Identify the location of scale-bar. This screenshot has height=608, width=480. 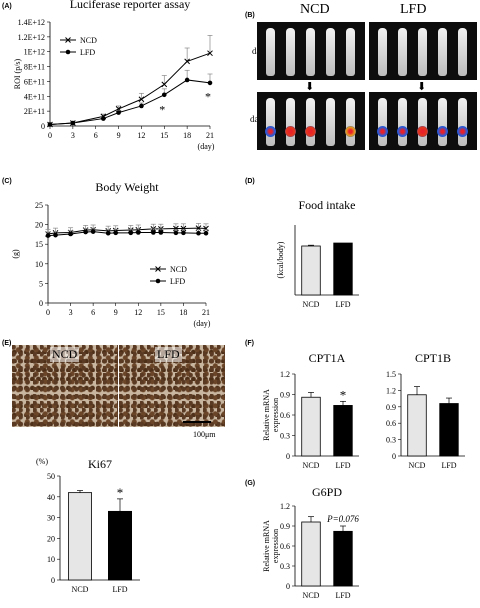
(197, 422).